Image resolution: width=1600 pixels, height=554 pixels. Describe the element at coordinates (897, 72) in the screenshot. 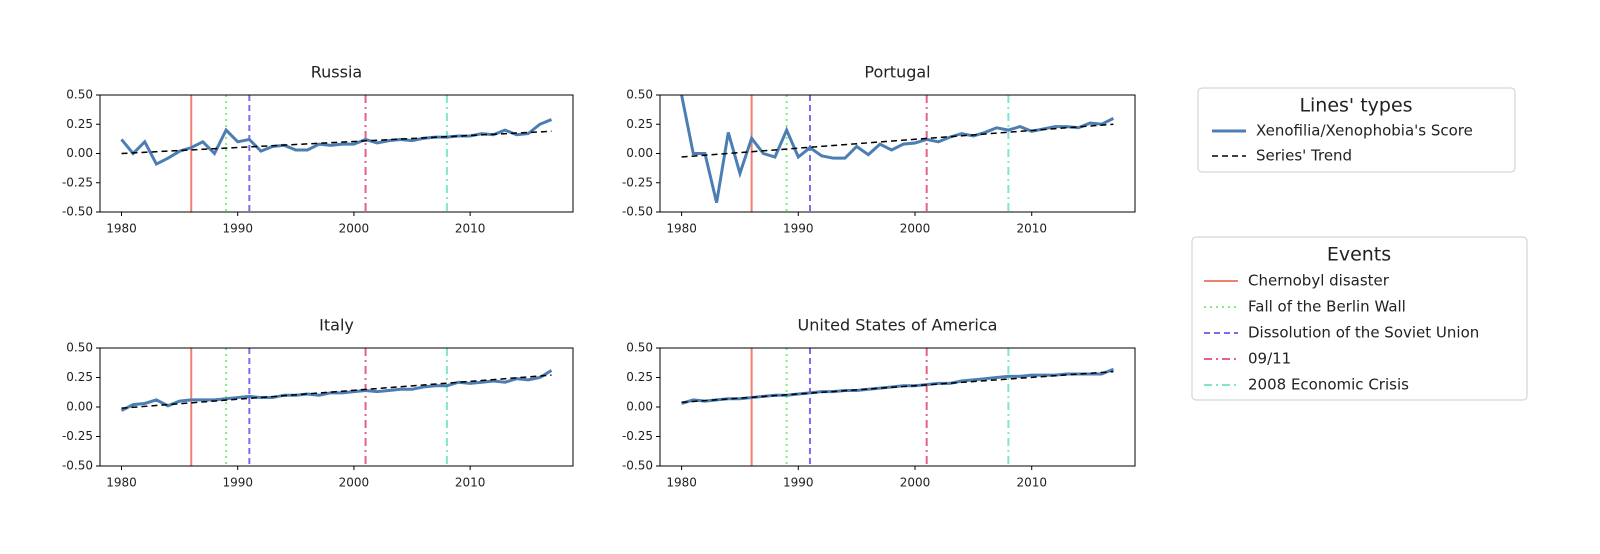

I see `subplot-title: Portugal` at that location.